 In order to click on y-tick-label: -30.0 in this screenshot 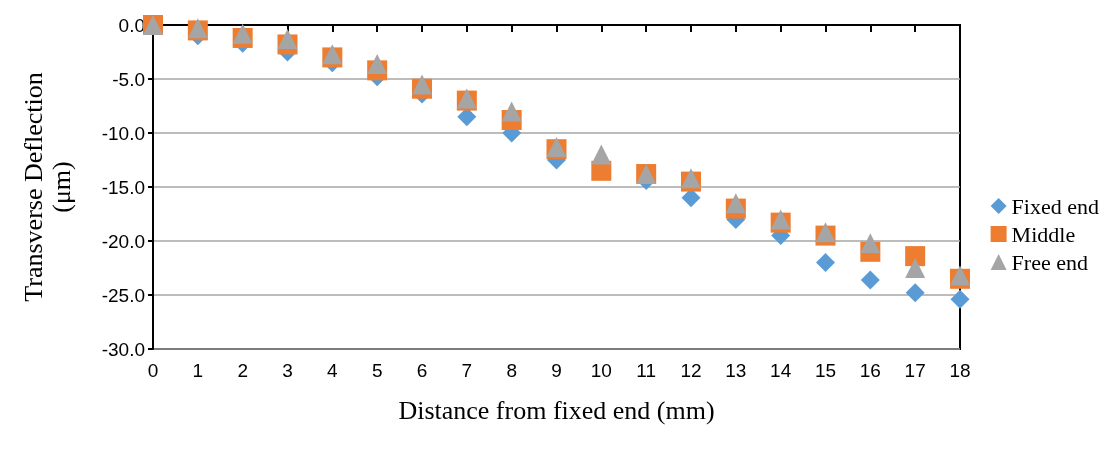, I will do `click(123, 349)`.